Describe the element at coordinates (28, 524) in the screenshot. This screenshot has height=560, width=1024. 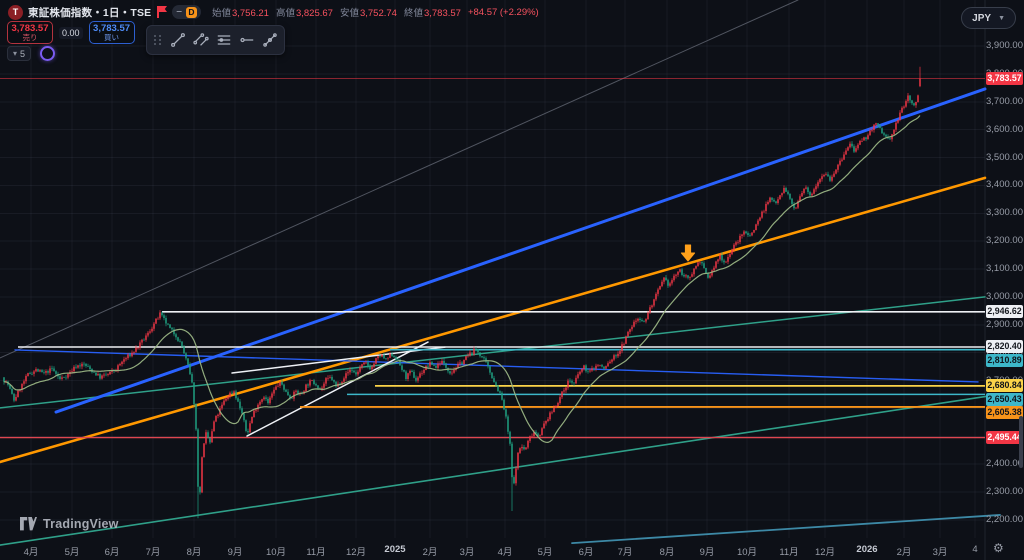
I see `tradingview-mark-icon` at that location.